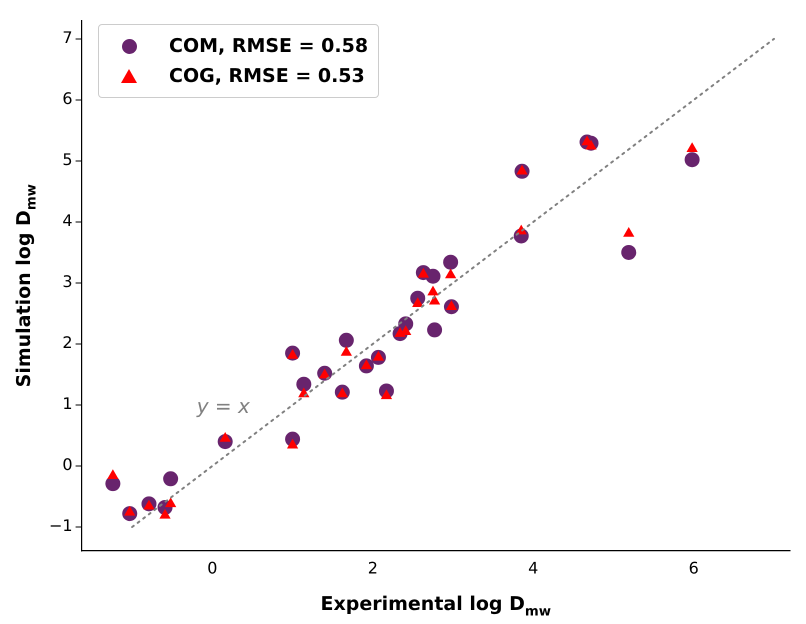  What do you see at coordinates (67, 342) in the screenshot?
I see `y-tick-label: 2` at bounding box center [67, 342].